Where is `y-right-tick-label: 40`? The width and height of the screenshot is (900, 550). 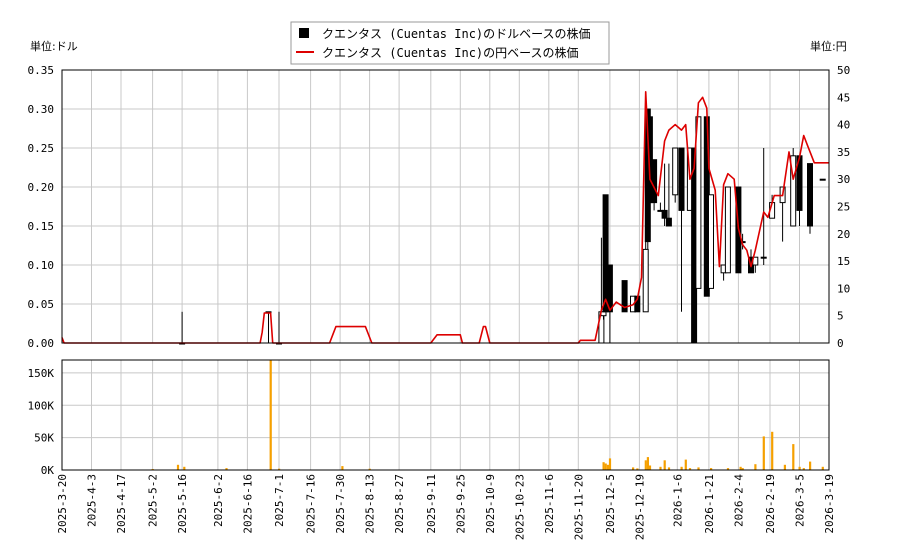 y-right-tick-label: 40 is located at coordinates (843, 125).